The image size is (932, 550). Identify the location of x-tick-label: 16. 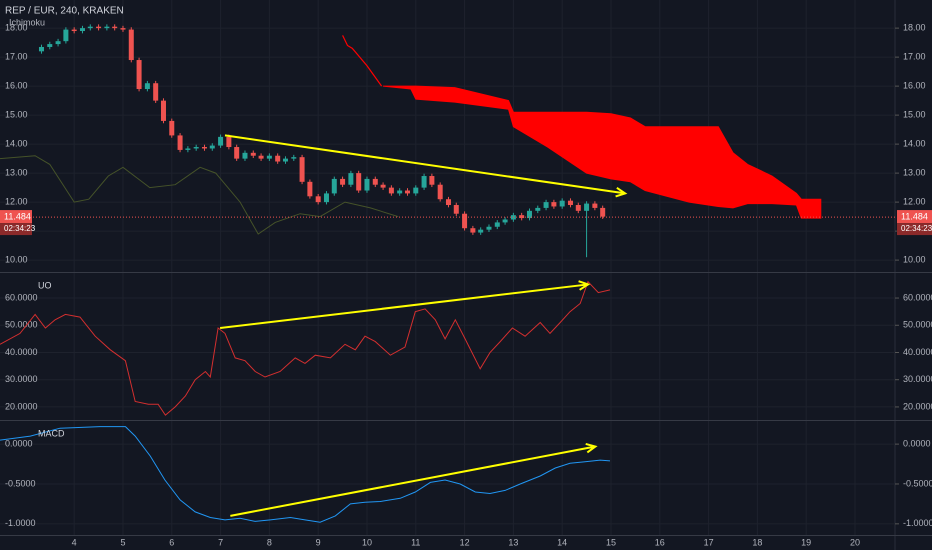
(660, 542).